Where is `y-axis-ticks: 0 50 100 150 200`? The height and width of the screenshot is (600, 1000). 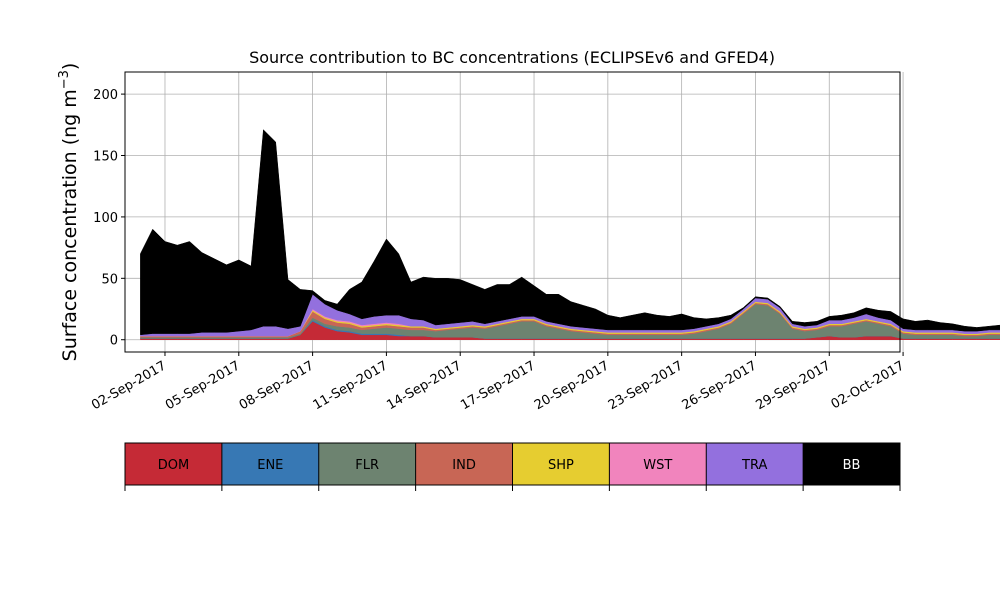
y-axis-ticks: 0 50 100 150 200 is located at coordinates (109, 218).